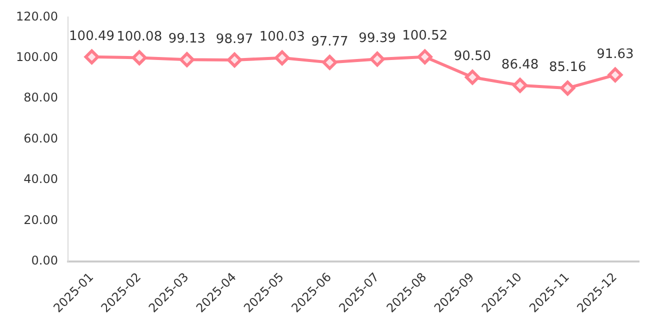  What do you see at coordinates (425, 36) in the screenshot?
I see `data-label: 100.52` at bounding box center [425, 36].